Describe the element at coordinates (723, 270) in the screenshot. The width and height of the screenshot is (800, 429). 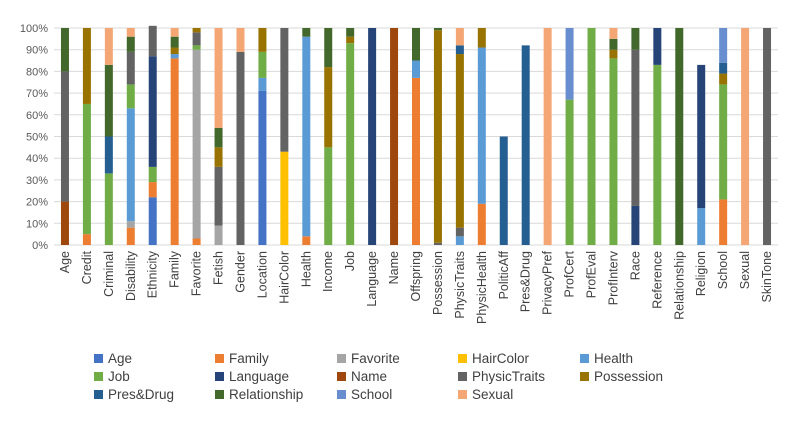
I see `x-category-label: School` at that location.